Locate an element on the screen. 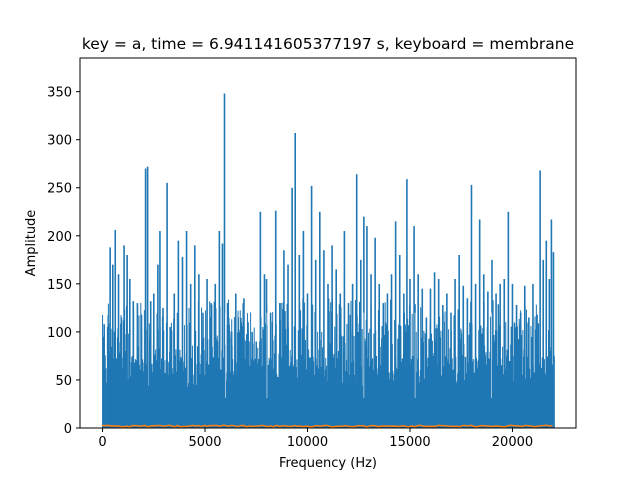 The height and width of the screenshot is (480, 640). y-tick-label: 100 is located at coordinates (59, 333).